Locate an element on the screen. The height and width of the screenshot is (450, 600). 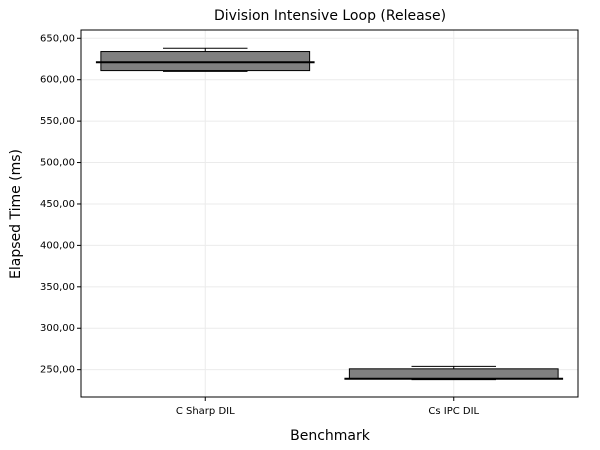
y-tick-label: 250,00 is located at coordinates (57, 370).